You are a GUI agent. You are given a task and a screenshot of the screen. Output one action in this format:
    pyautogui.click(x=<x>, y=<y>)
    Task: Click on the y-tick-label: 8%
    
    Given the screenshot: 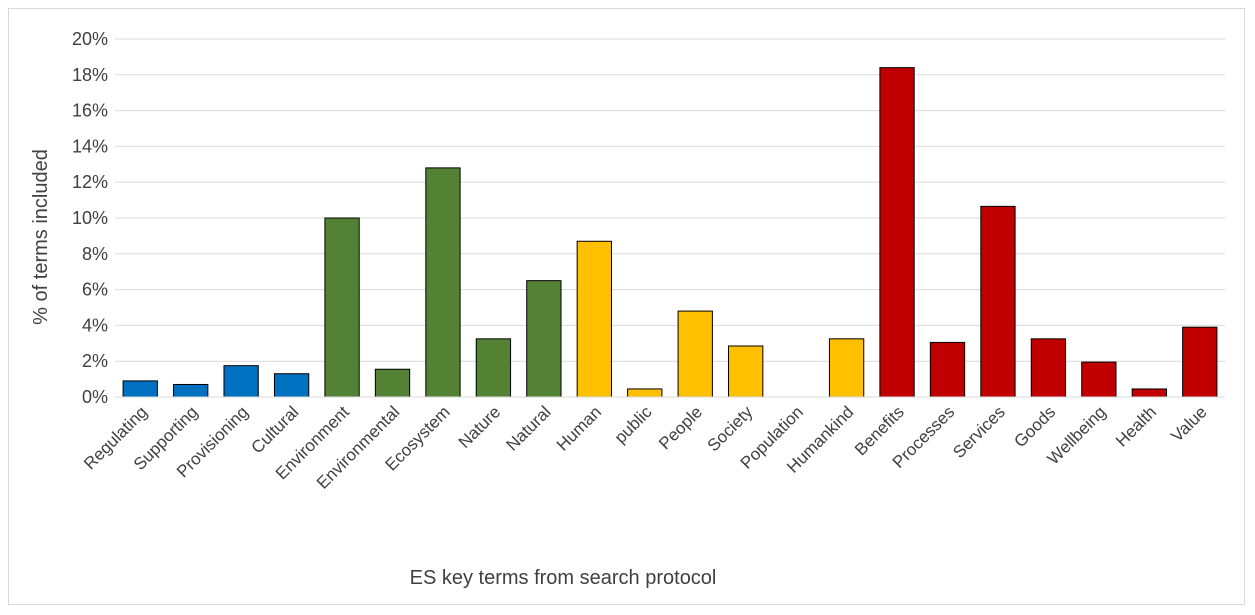 What is the action you would take?
    pyautogui.click(x=95, y=254)
    